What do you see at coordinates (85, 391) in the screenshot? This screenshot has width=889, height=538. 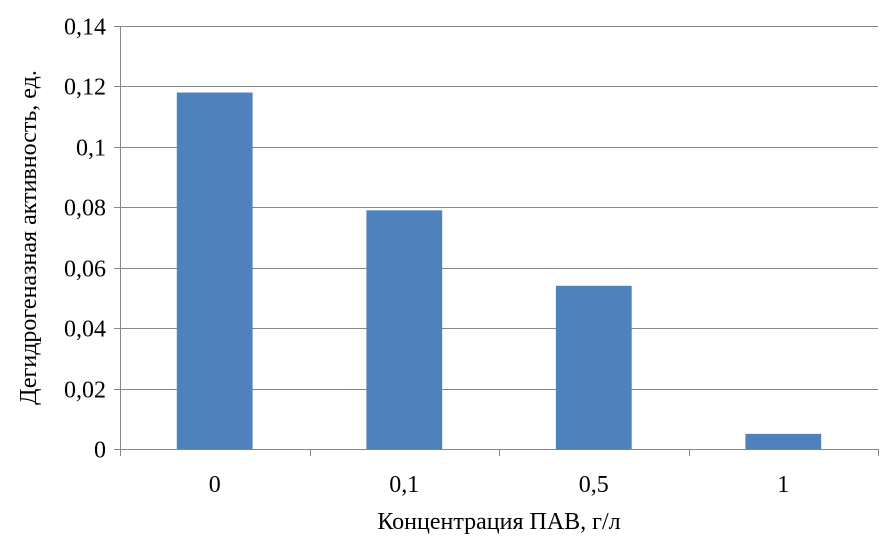 I see `y-tick-label: 0,02` at bounding box center [85, 391].